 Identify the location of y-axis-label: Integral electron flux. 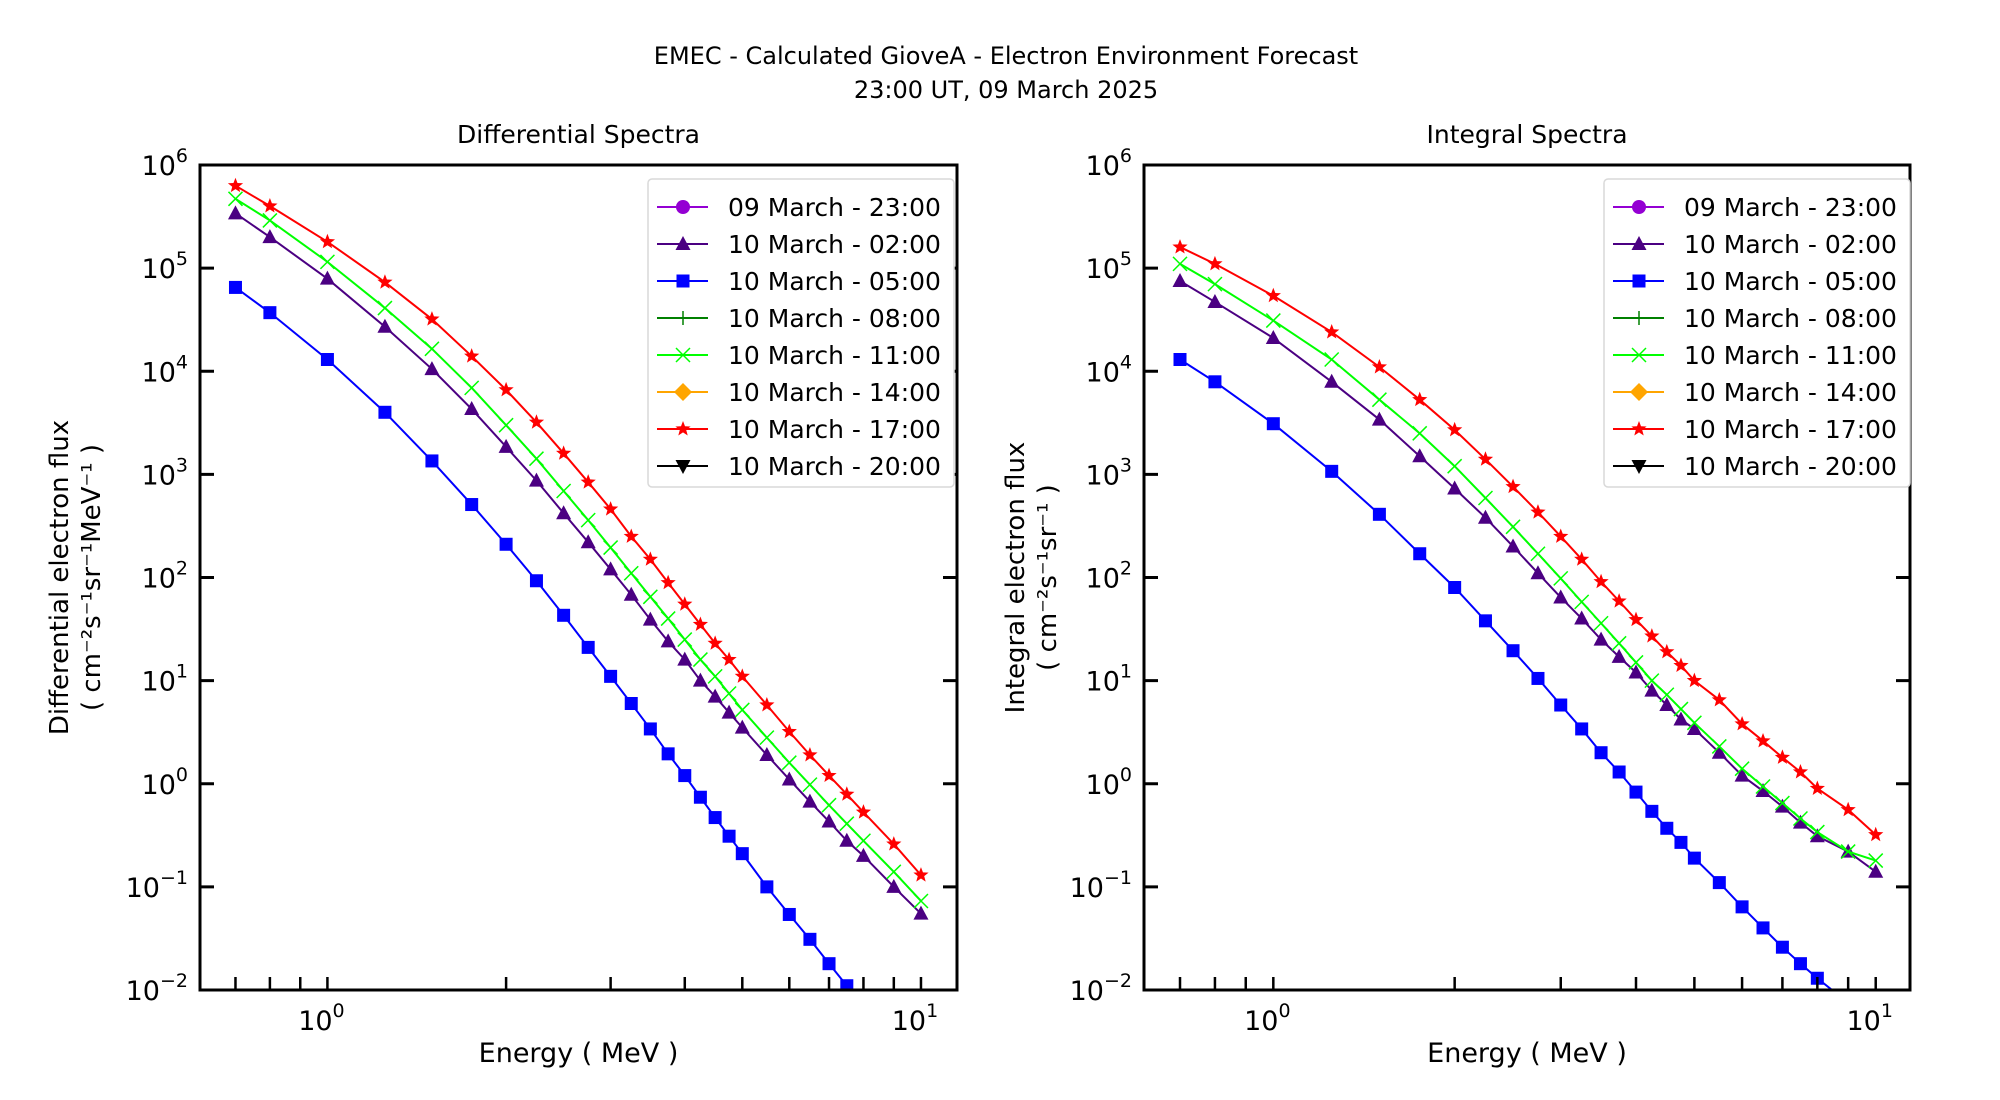
(1016, 578).